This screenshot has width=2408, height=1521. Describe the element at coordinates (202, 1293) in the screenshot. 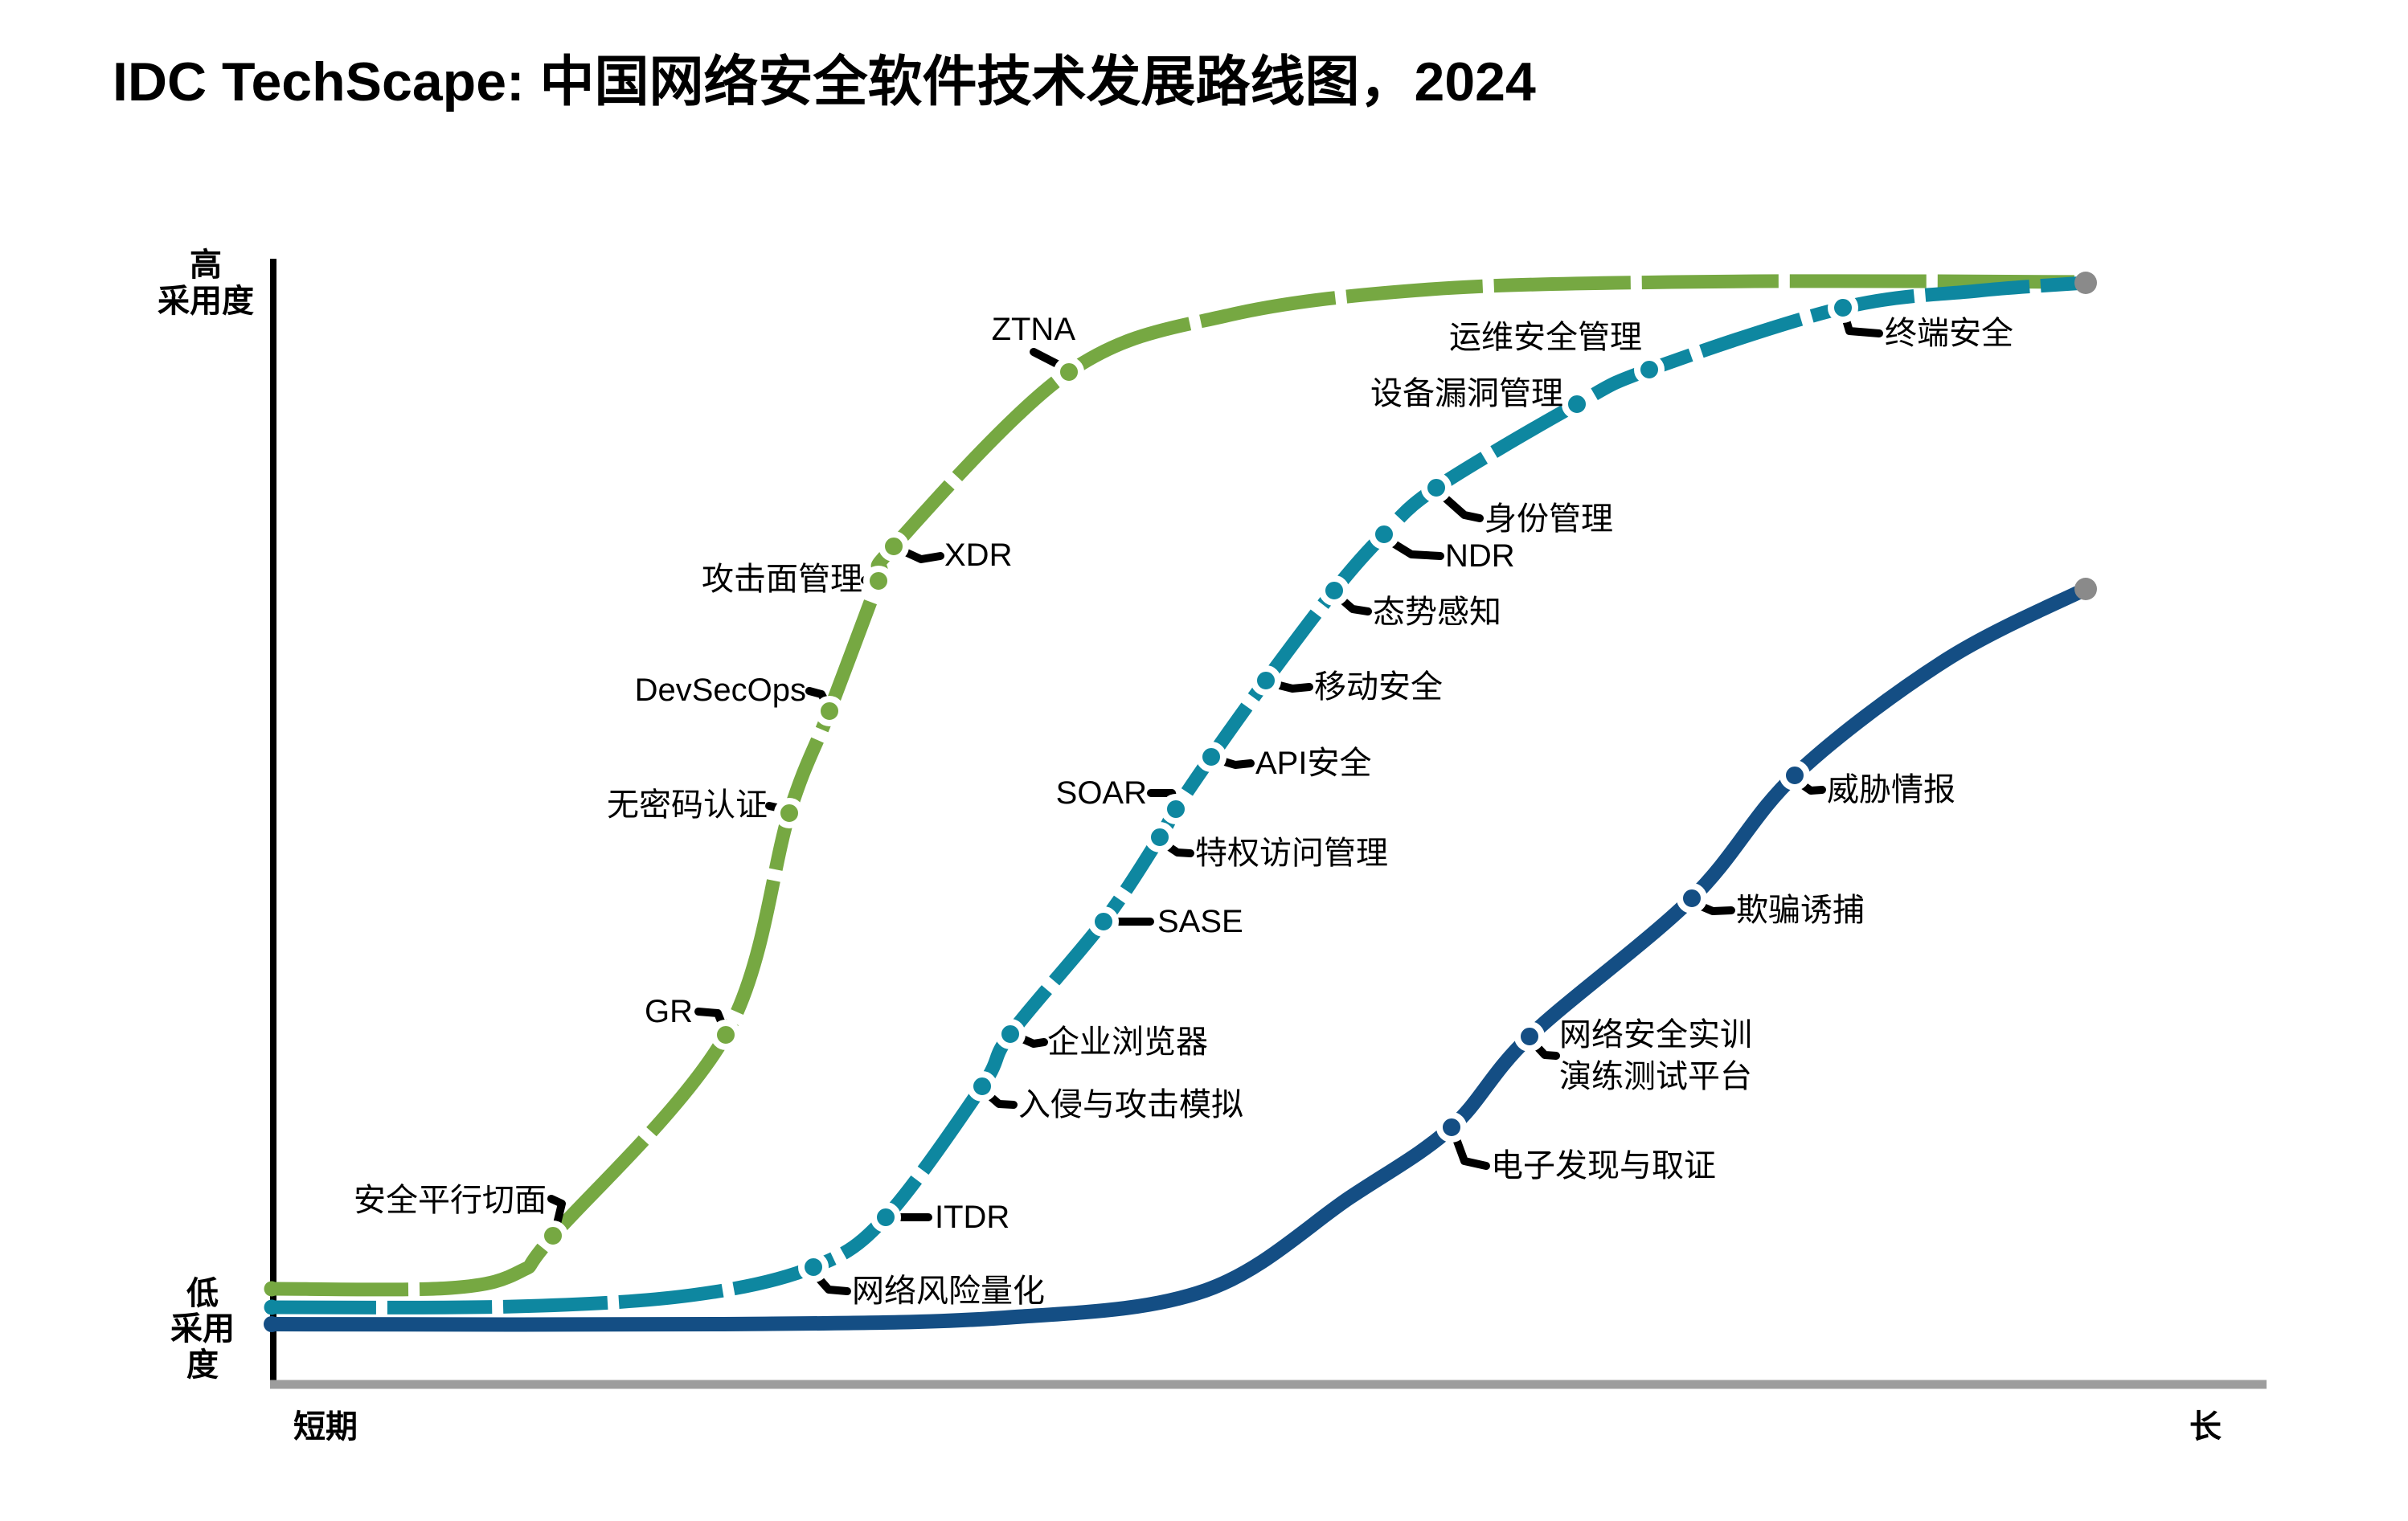

I see `y-axis-low-label-line1: 低` at that location.